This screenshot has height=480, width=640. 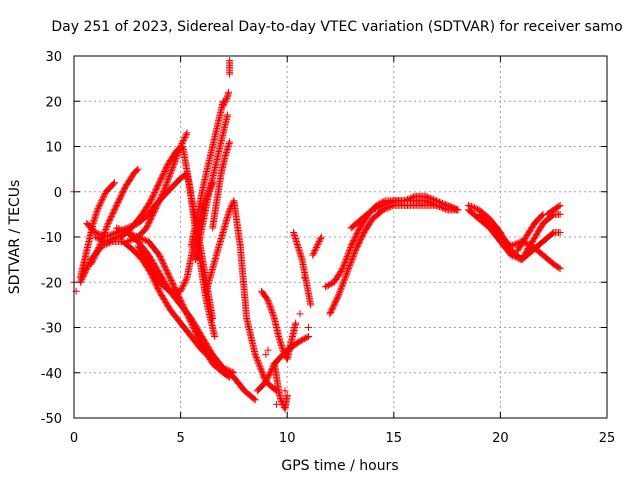 I want to click on series-track-d, so click(x=162, y=304).